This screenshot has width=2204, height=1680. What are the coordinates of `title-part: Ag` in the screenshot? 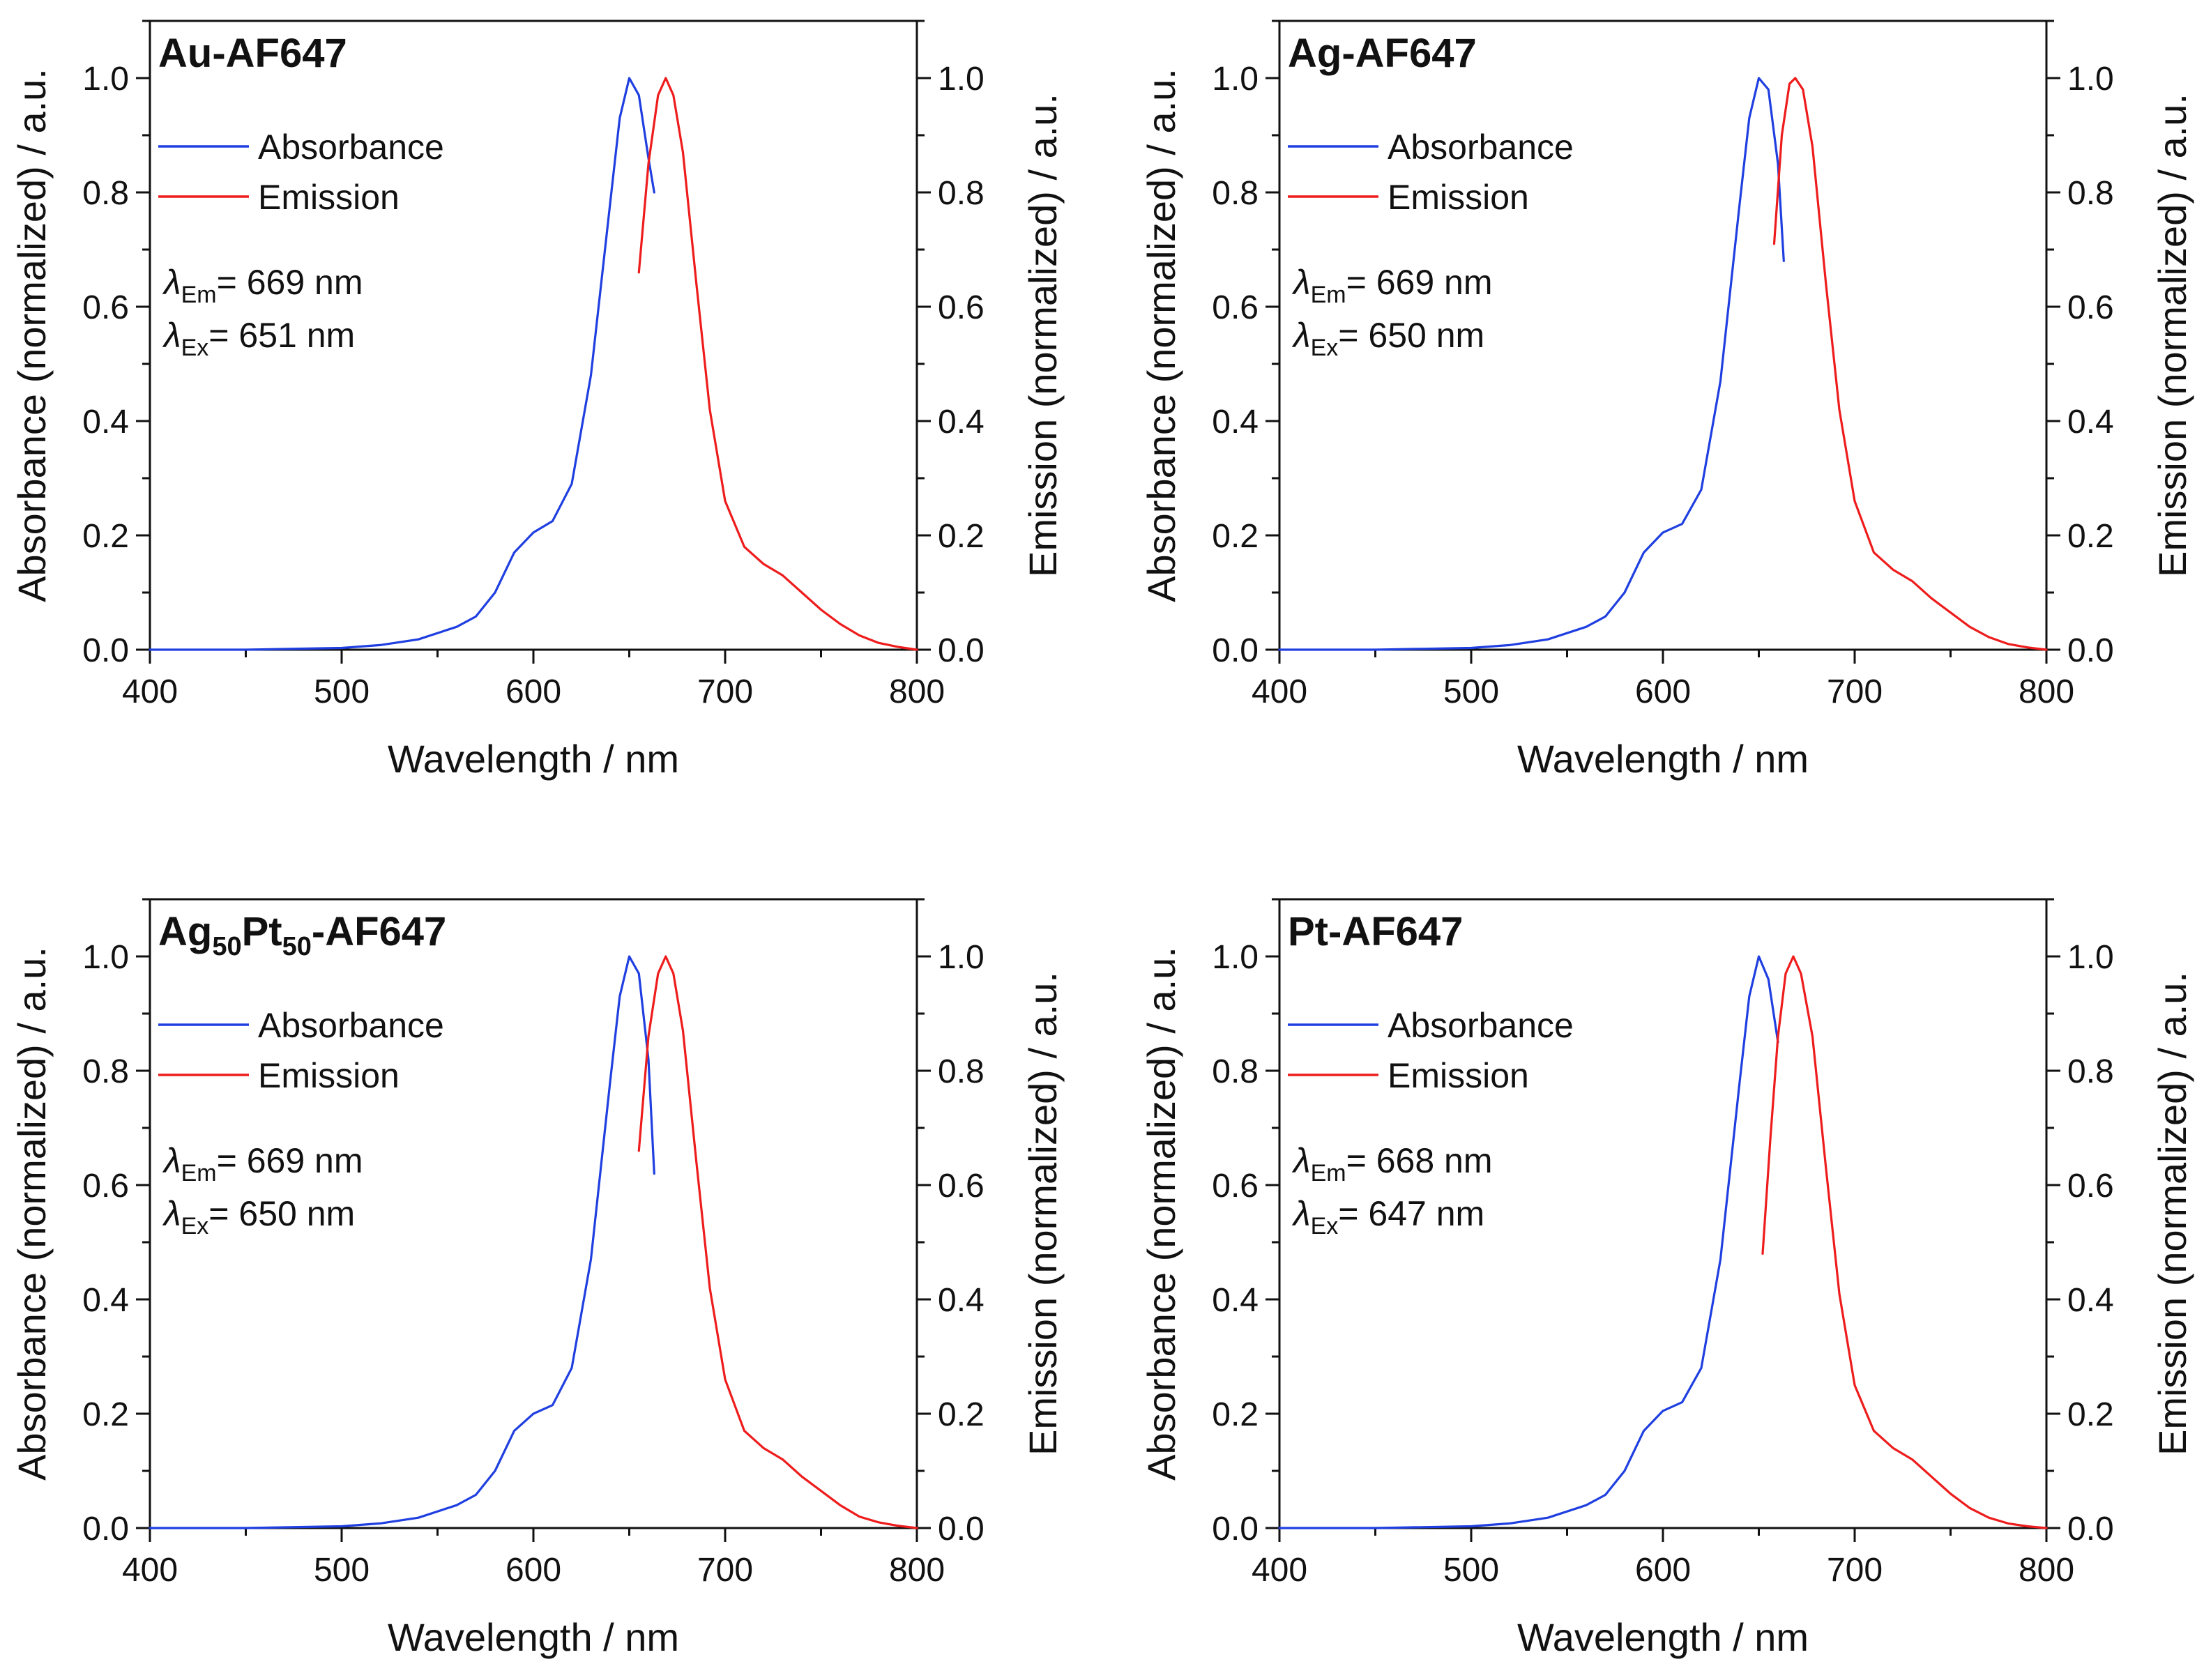 It's located at (185, 931).